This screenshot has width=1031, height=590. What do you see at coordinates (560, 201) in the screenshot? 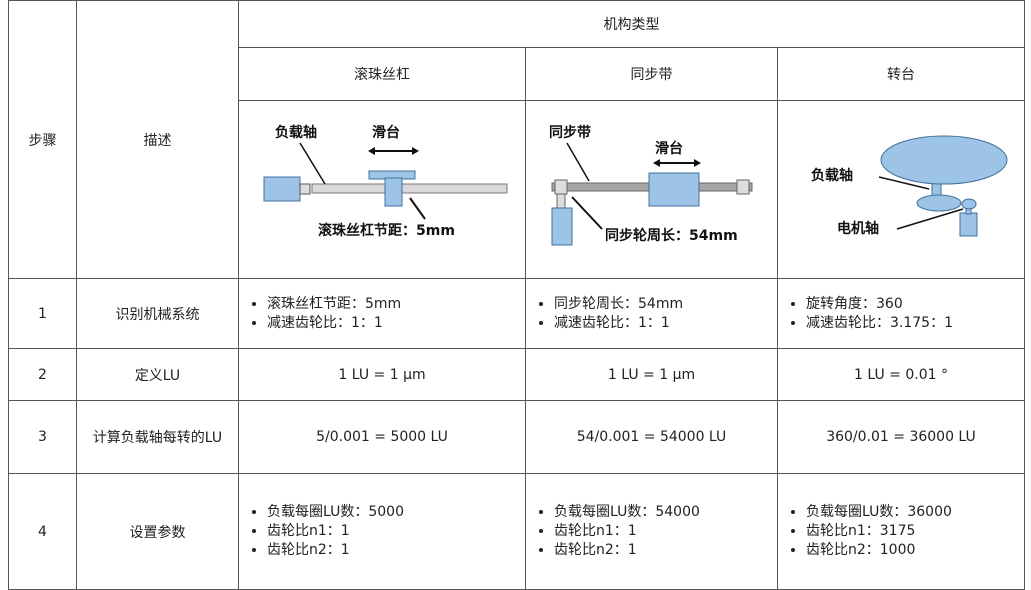
I see `shaft` at bounding box center [560, 201].